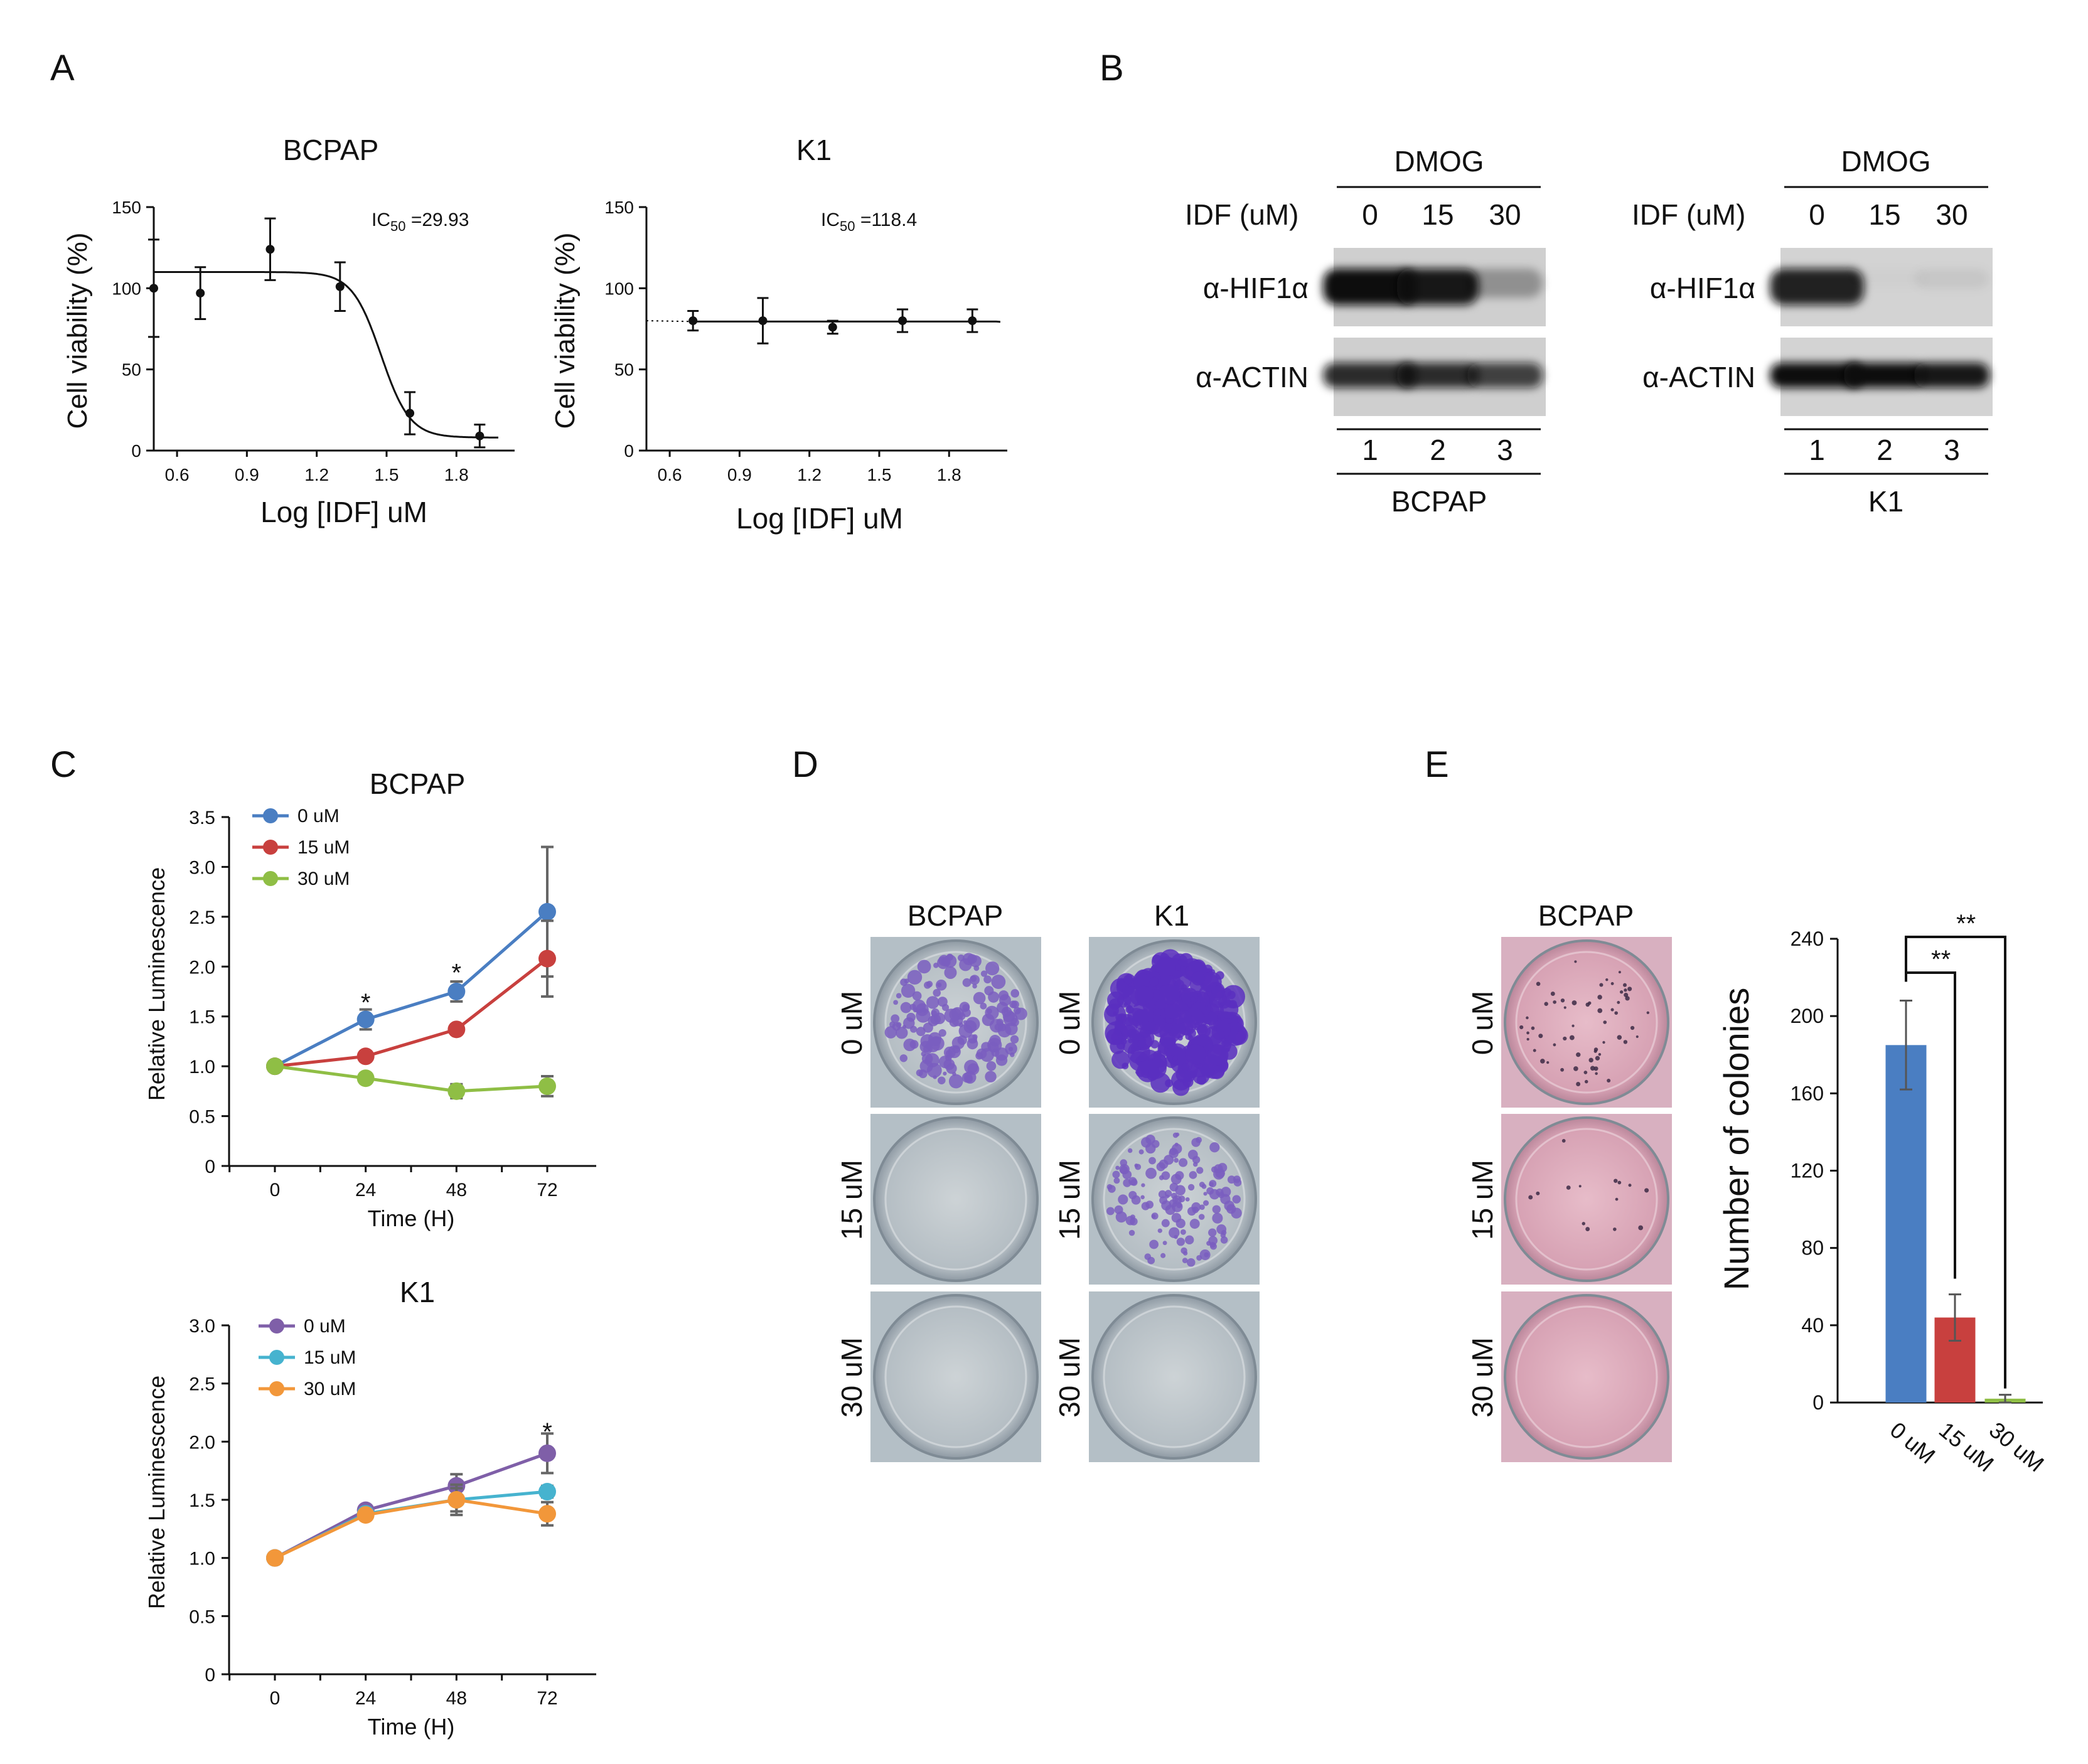 Image resolution: width=2088 pixels, height=1764 pixels. I want to click on y-tick-label: 100, so click(127, 288).